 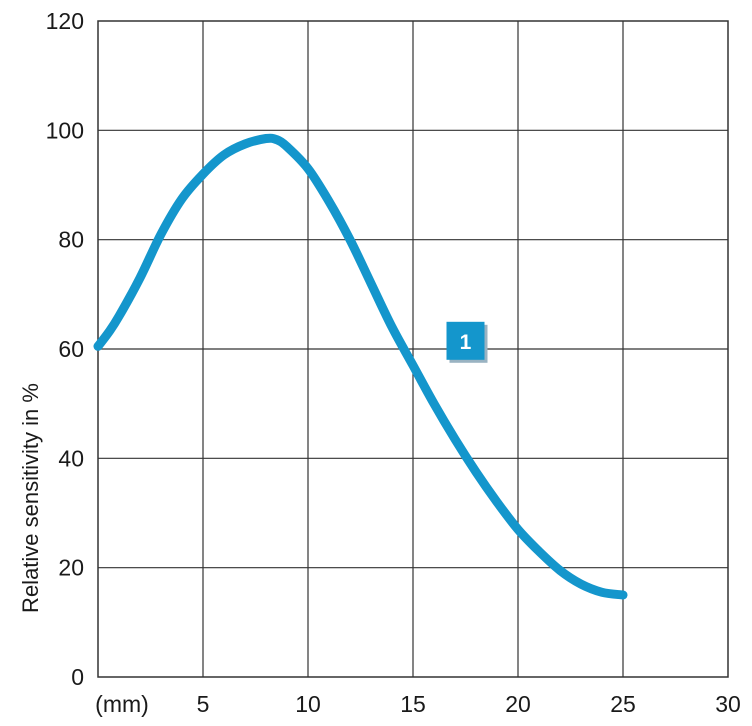 I want to click on x-tick-label-20: 20, so click(x=518, y=704).